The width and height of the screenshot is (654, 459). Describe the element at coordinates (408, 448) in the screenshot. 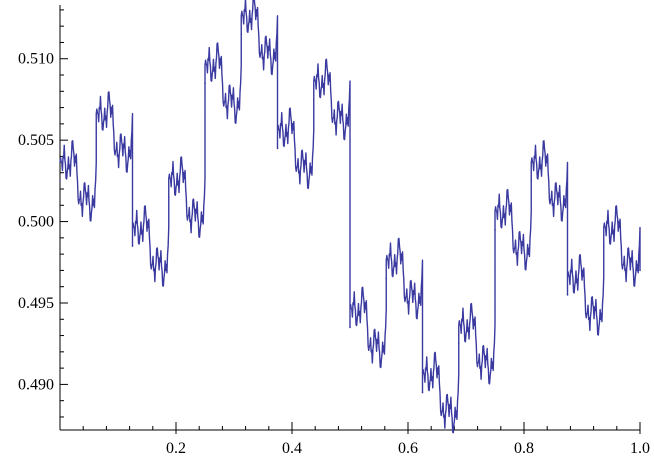

I see `x-tick-label: 0.6` at that location.